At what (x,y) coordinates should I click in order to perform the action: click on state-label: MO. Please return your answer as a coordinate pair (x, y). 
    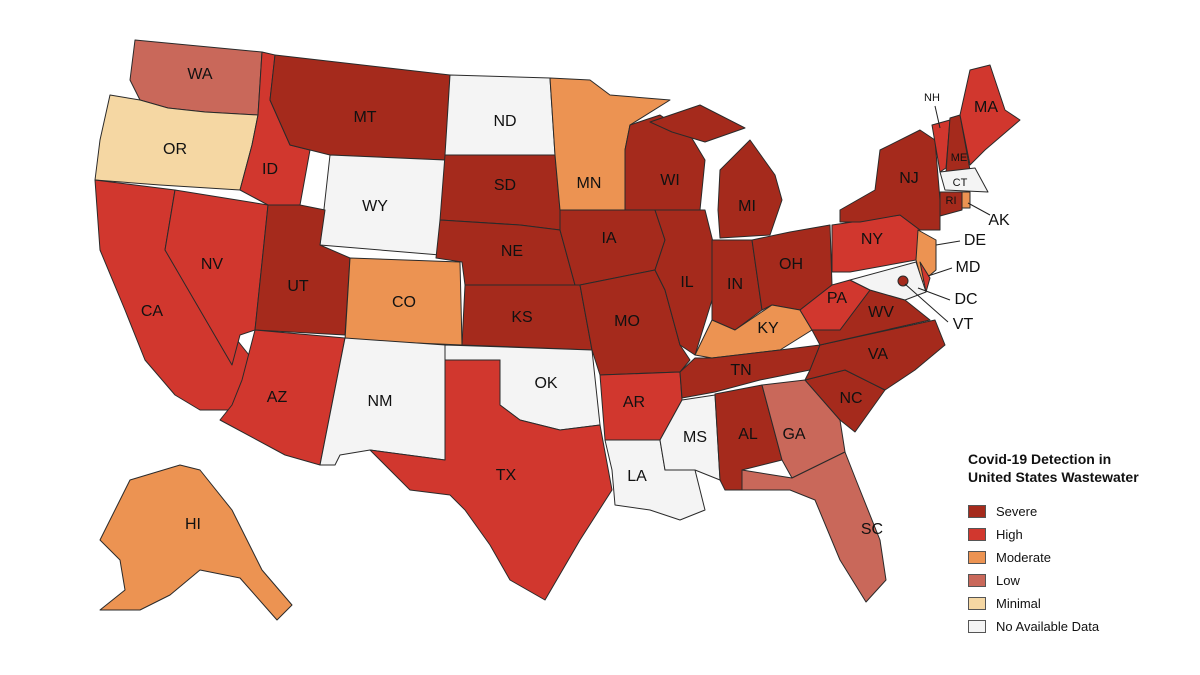
    Looking at the image, I should click on (627, 321).